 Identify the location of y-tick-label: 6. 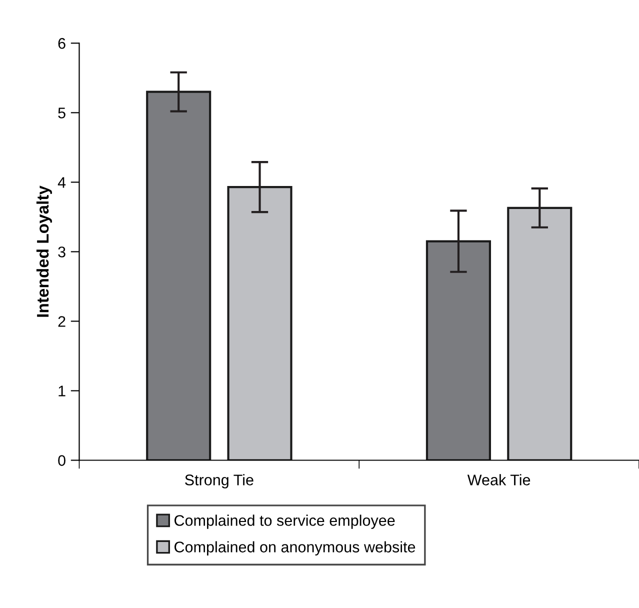
(62, 43).